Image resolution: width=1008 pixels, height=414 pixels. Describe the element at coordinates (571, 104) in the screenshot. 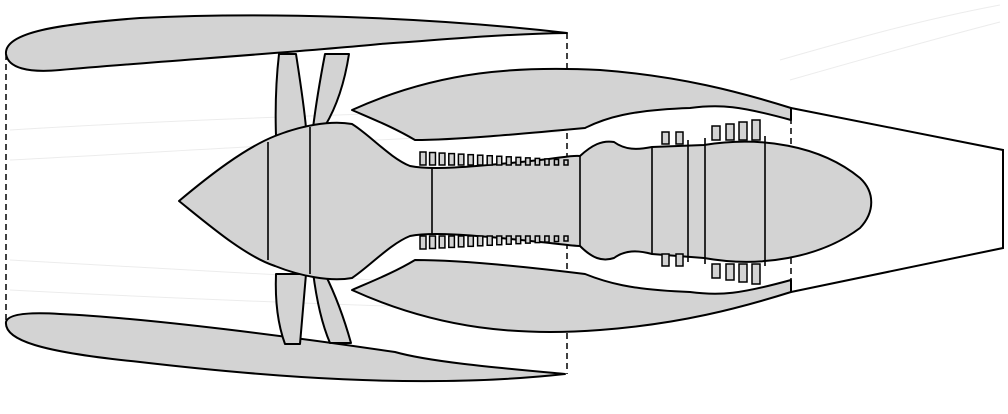

I see `upper-core-cowl` at that location.